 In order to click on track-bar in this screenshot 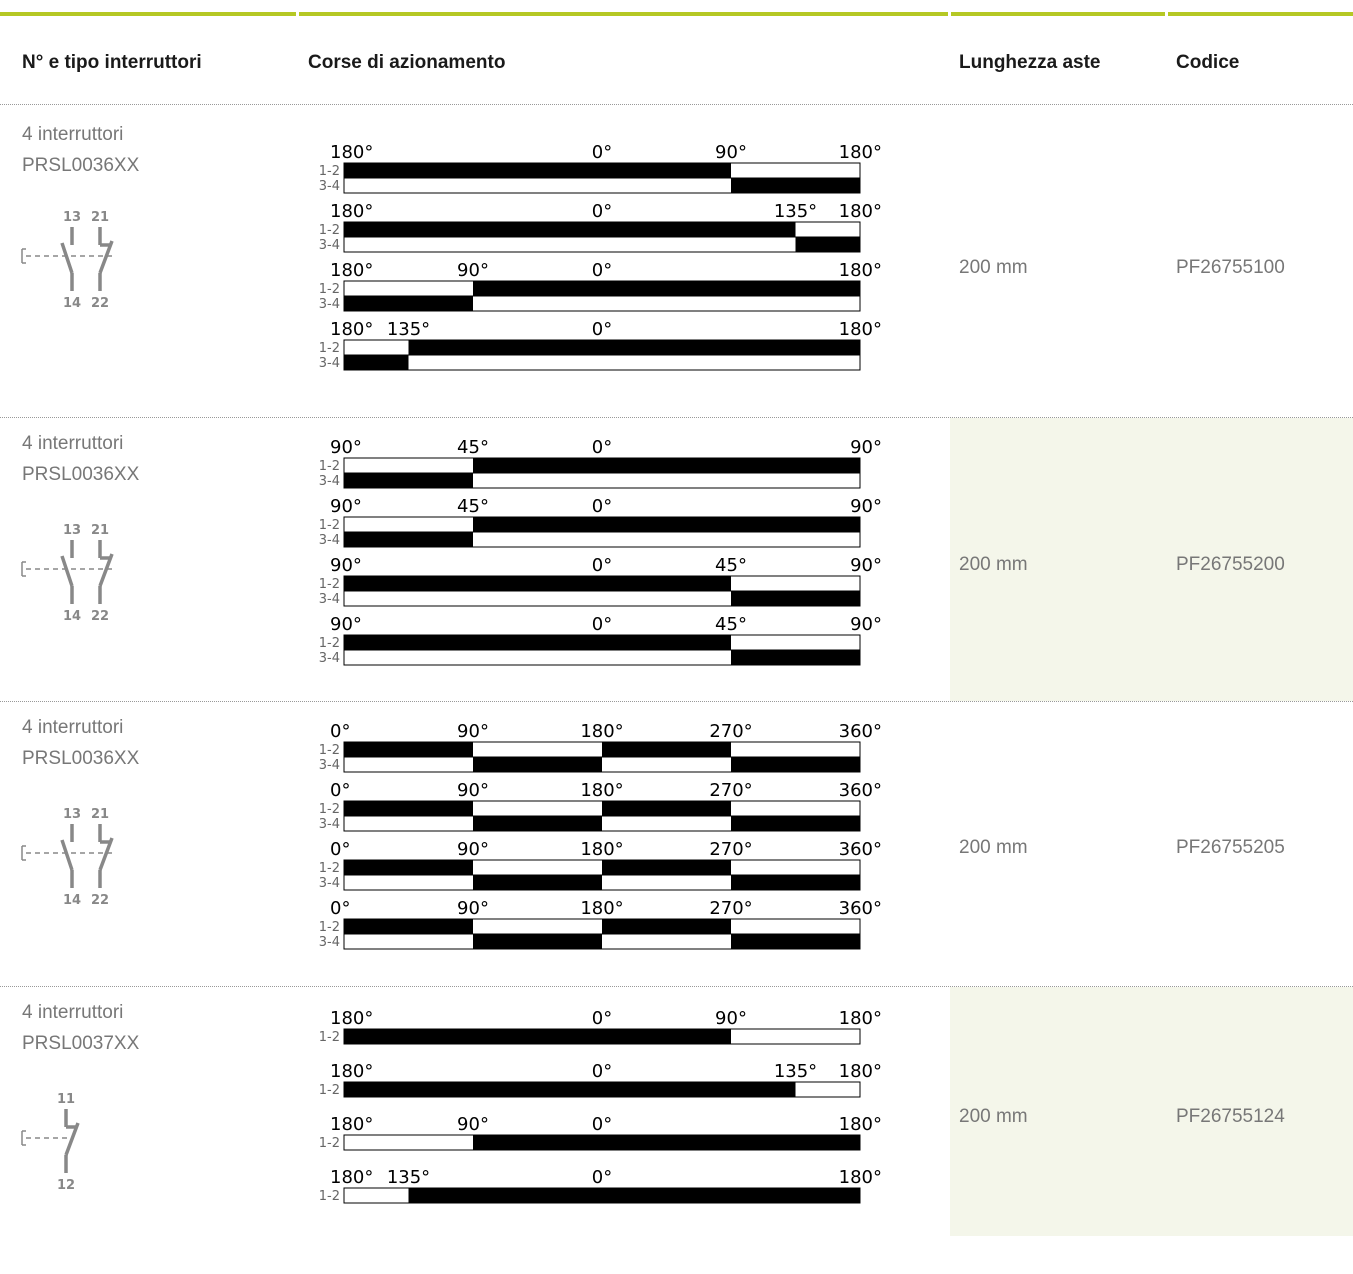, I will do `click(602, 244)`.